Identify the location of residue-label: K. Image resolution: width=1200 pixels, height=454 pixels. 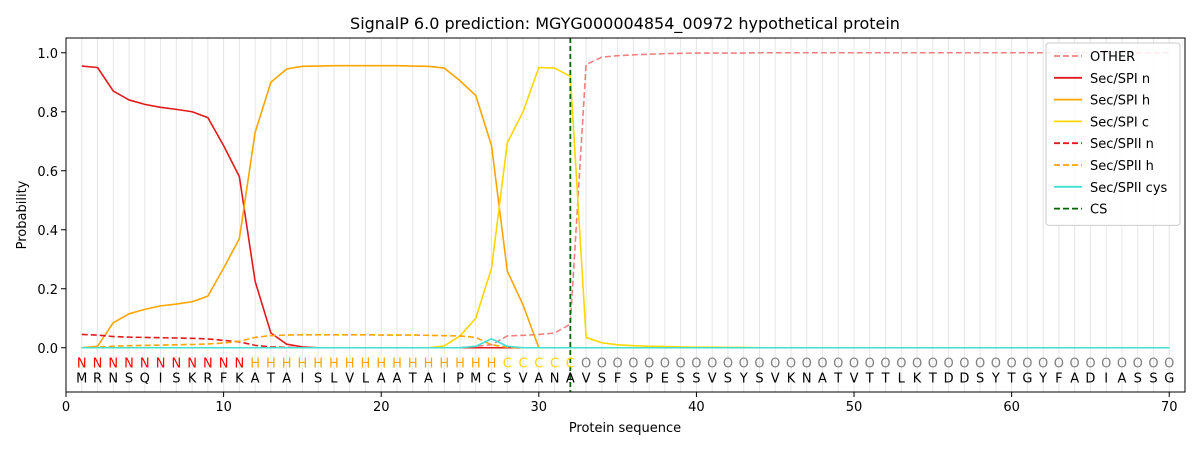
(192, 378).